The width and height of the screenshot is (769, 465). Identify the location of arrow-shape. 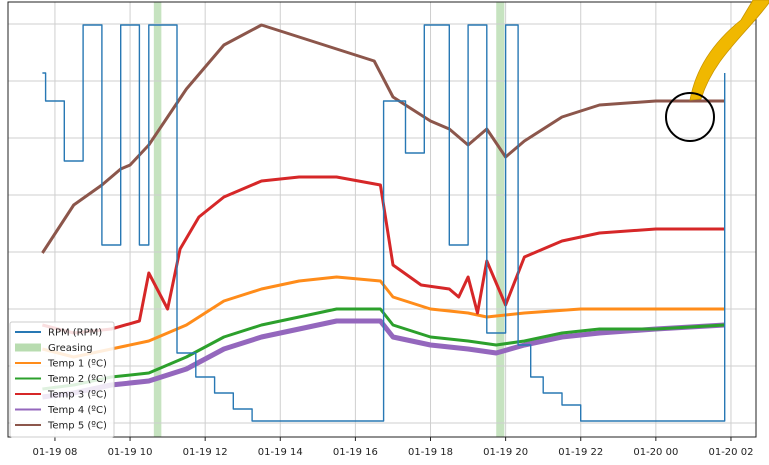
(729, 50).